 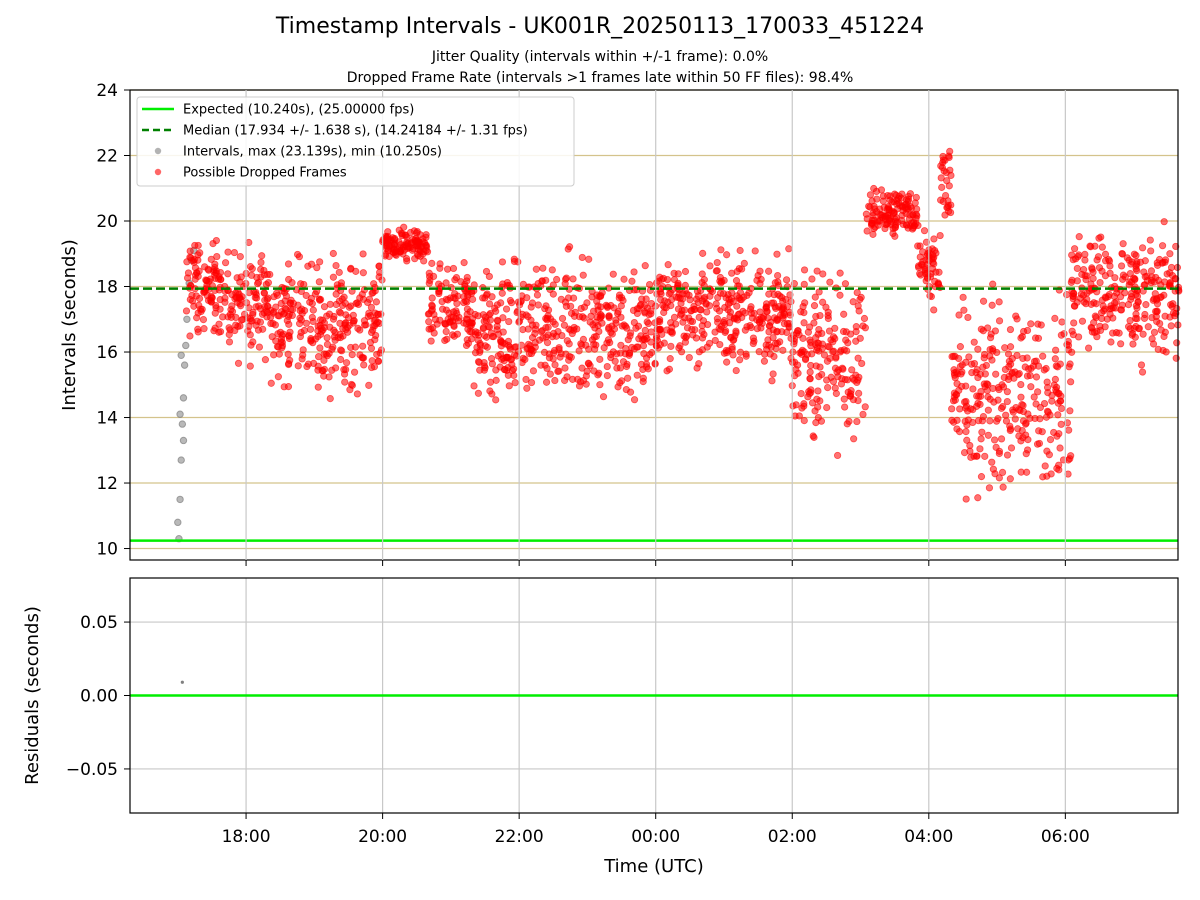 What do you see at coordinates (182, 682) in the screenshot?
I see `residual-point` at bounding box center [182, 682].